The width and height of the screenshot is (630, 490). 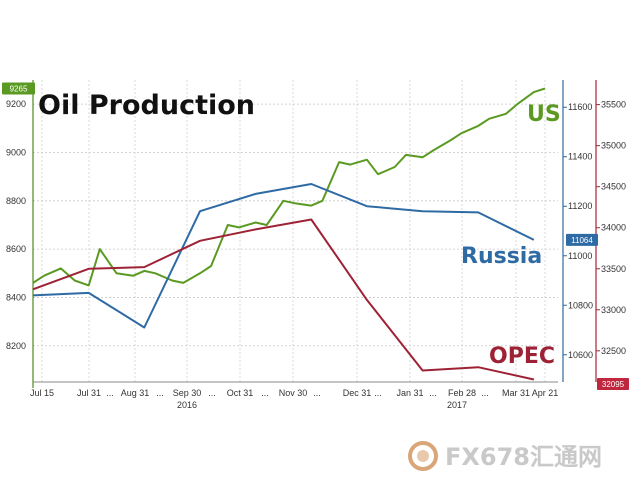 I want to click on y-tick-label-opec: 33500, so click(x=613, y=269).